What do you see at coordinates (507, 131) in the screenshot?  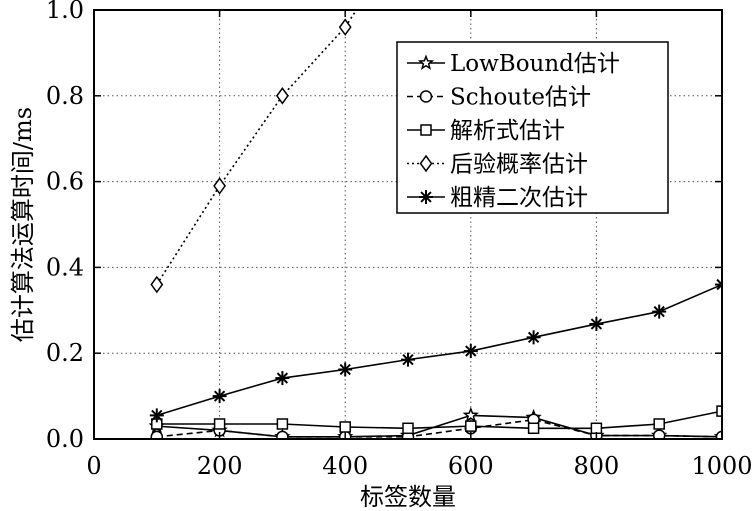 I see `legend-label: 解析式估计` at bounding box center [507, 131].